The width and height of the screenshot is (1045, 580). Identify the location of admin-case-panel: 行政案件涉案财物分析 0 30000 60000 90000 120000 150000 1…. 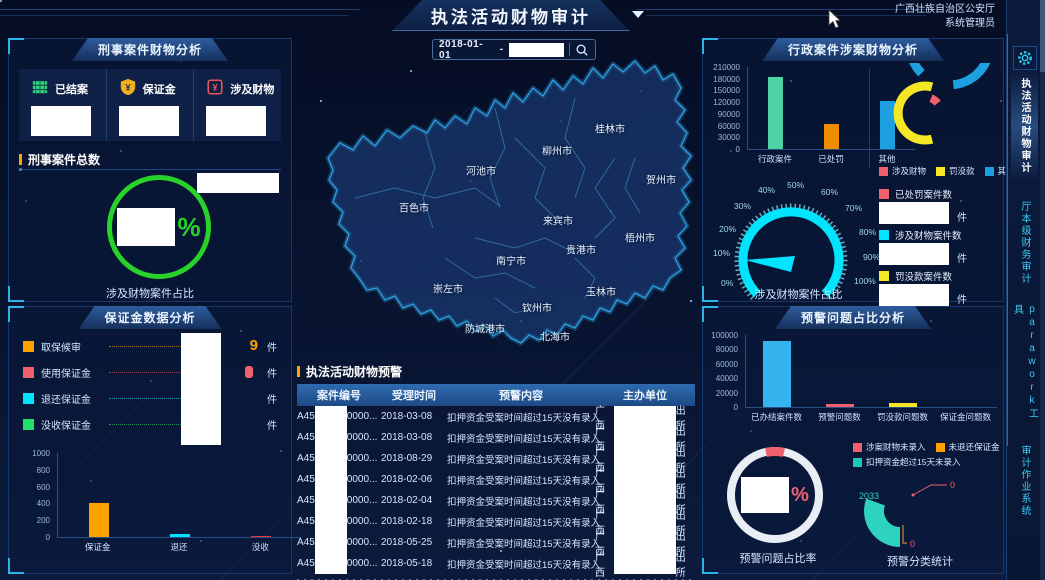
(858, 172).